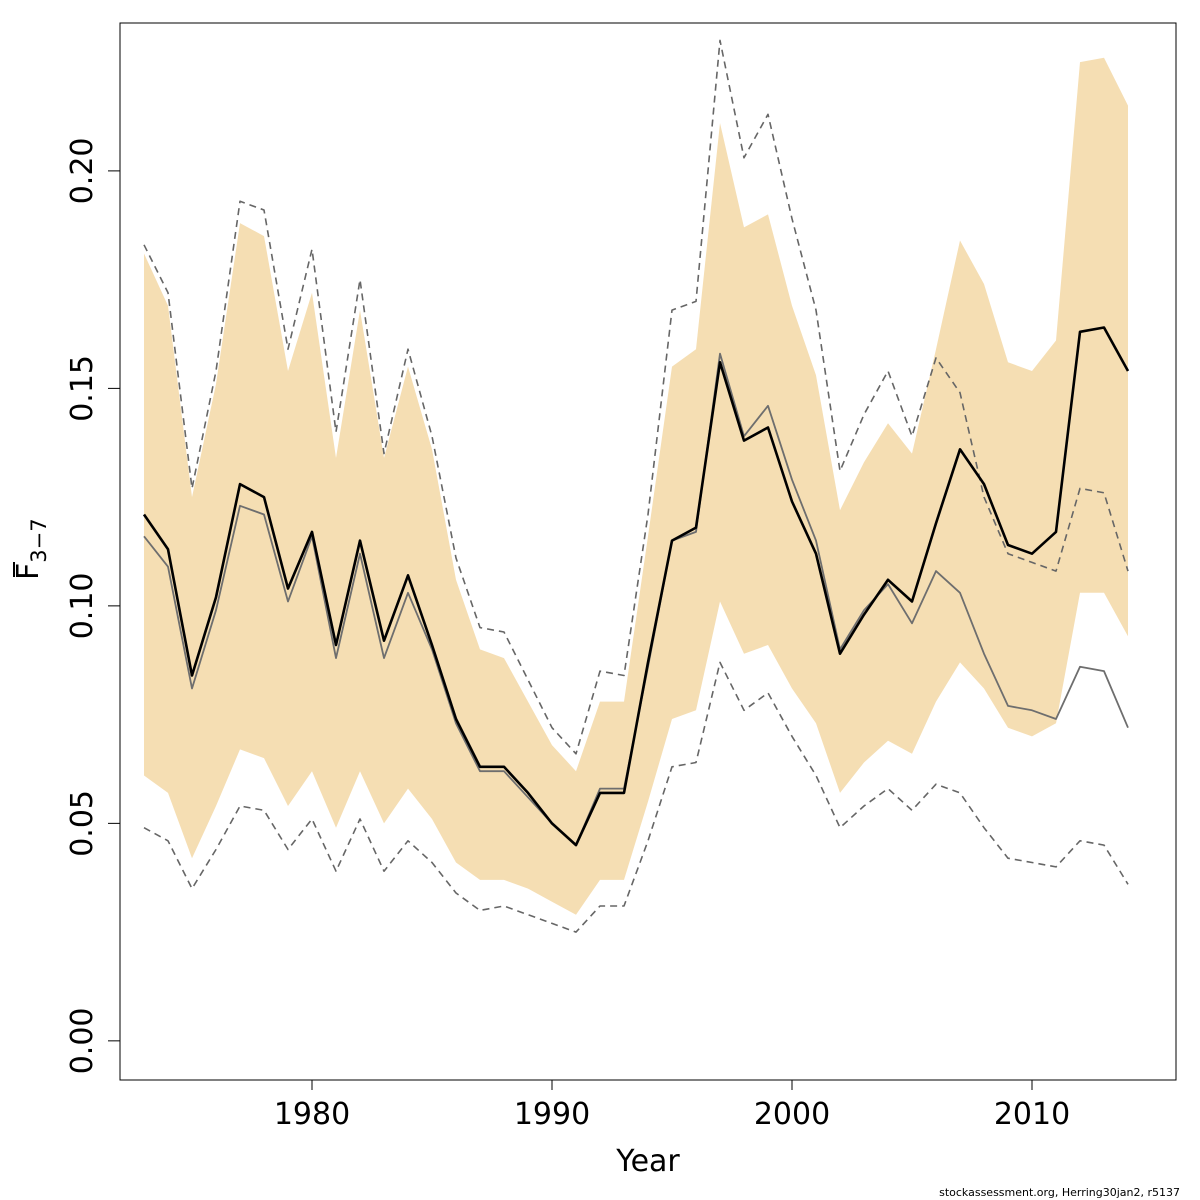 The image size is (1200, 1200). What do you see at coordinates (312, 1114) in the screenshot?
I see `x-tick-label: 1980` at bounding box center [312, 1114].